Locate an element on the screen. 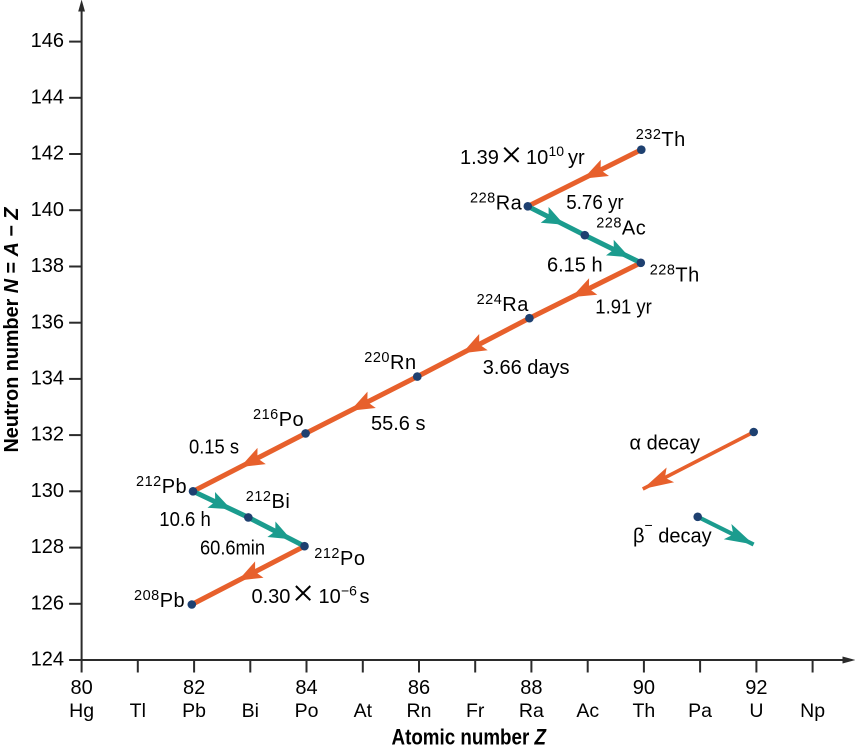  svg-text: 60.6min is located at coordinates (232, 549).